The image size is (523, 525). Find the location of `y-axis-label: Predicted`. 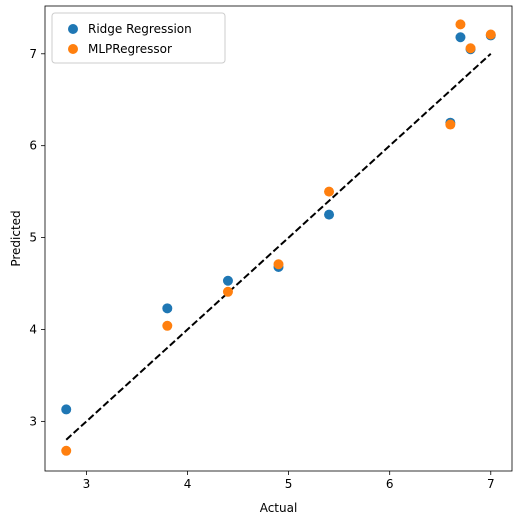

y-axis-label: Predicted is located at coordinates (16, 238).